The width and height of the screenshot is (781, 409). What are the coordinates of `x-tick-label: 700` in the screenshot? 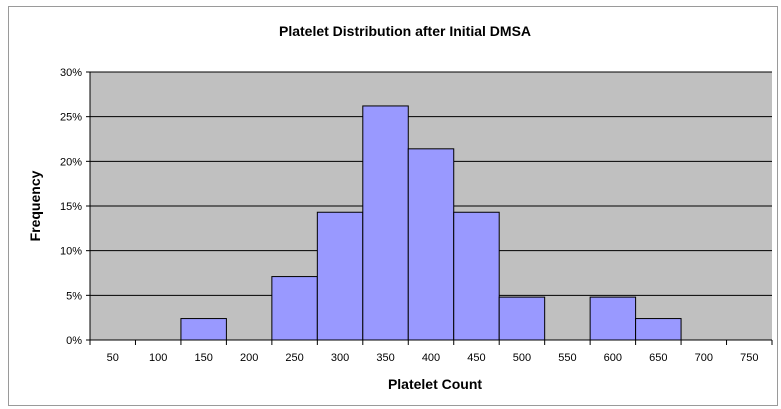 It's located at (704, 358).